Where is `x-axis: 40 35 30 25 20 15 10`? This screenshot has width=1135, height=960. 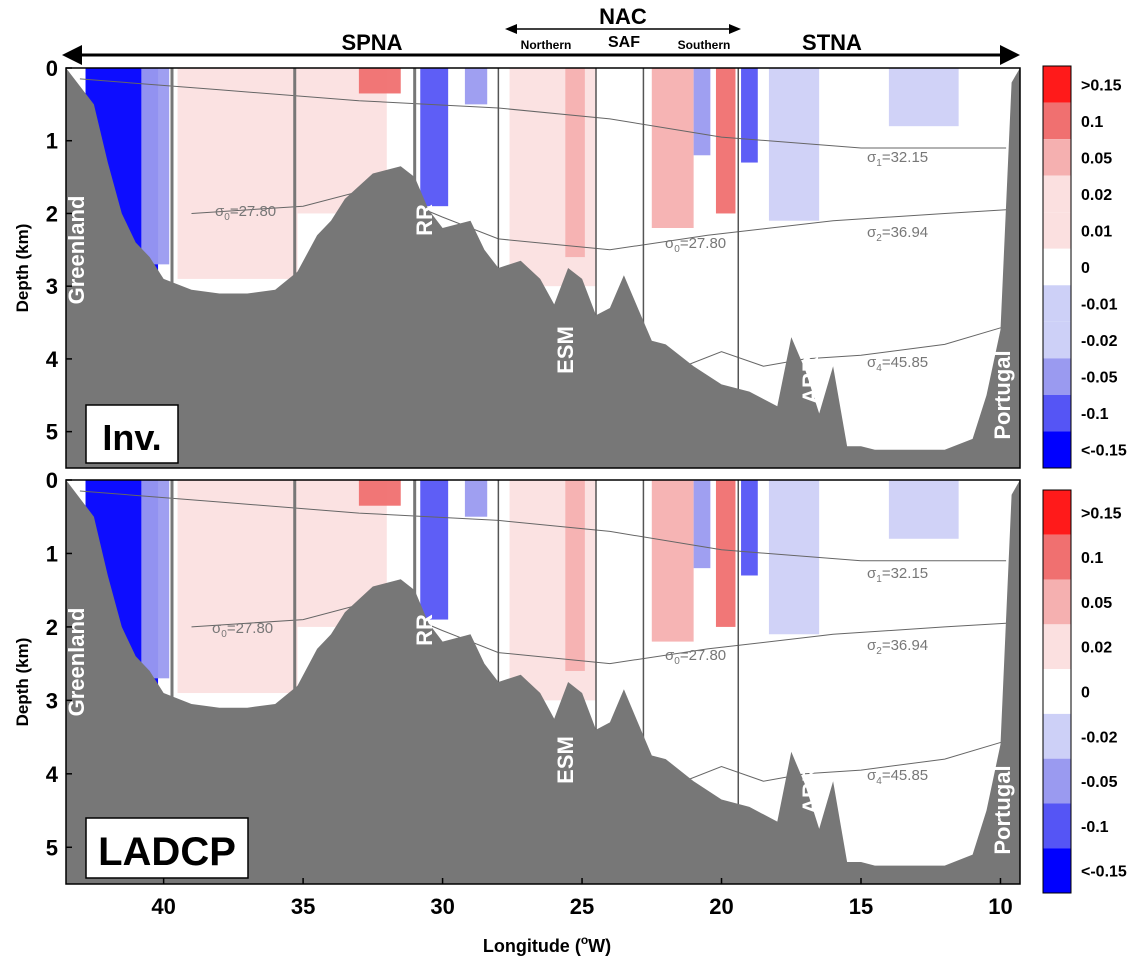
x-axis: 40 35 30 25 20 15 10 is located at coordinates (582, 898).